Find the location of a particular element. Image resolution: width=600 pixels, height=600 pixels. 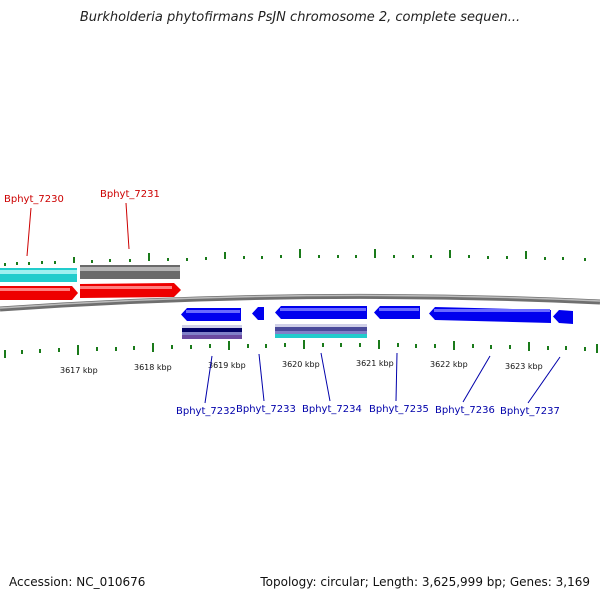

forward-label-leaders is located at coordinates (78, 229).